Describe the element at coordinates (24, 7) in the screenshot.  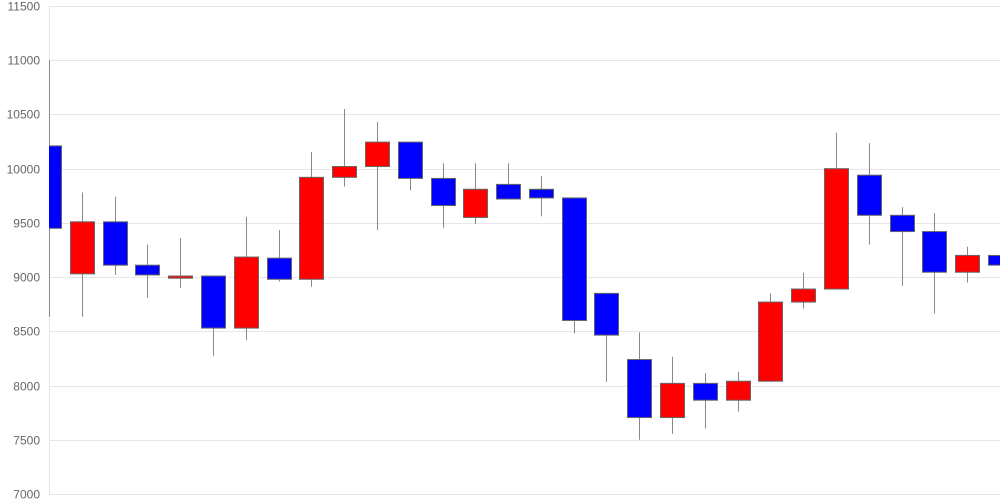
I see `y-tick-label: 11500` at that location.